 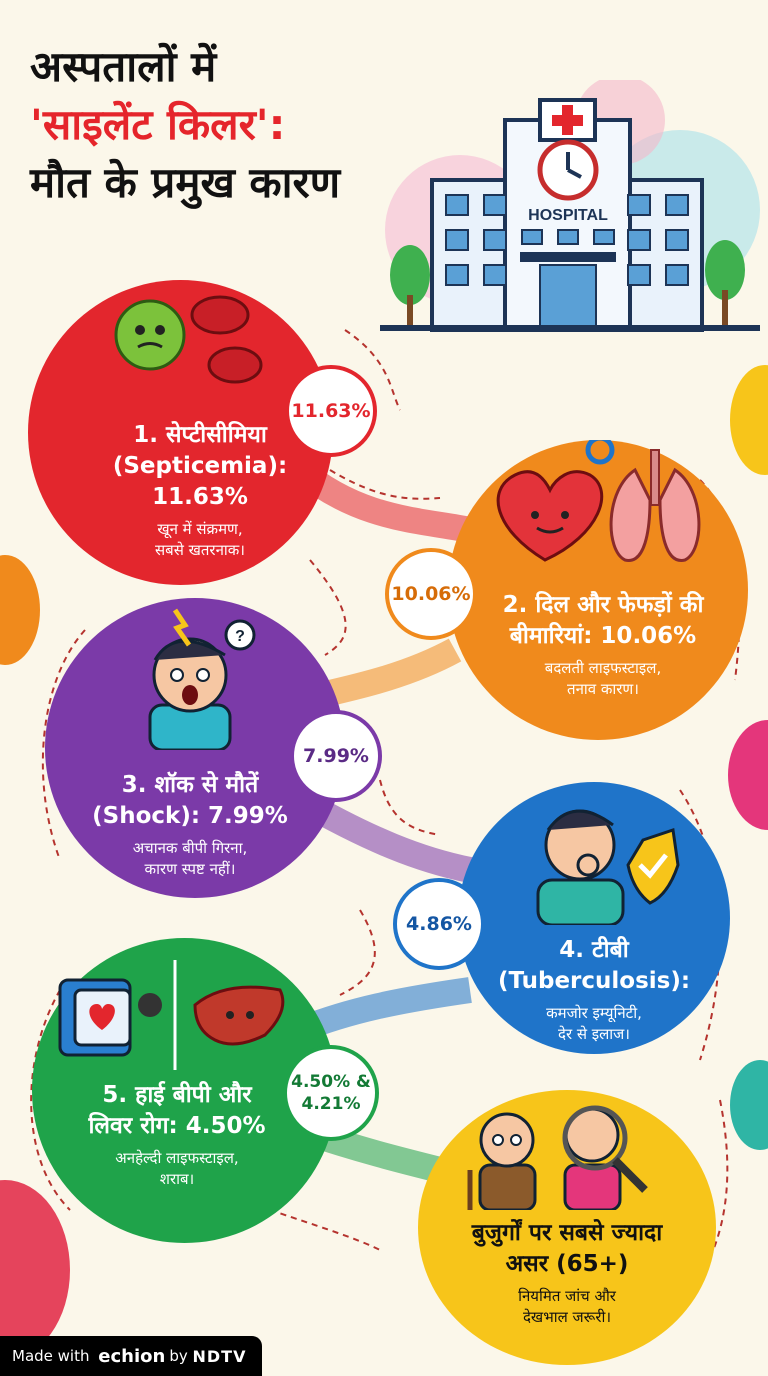 What do you see at coordinates (190, 848) in the screenshot?
I see `cause-3-desc-line1: अचानक बीपी गिरना,` at bounding box center [190, 848].